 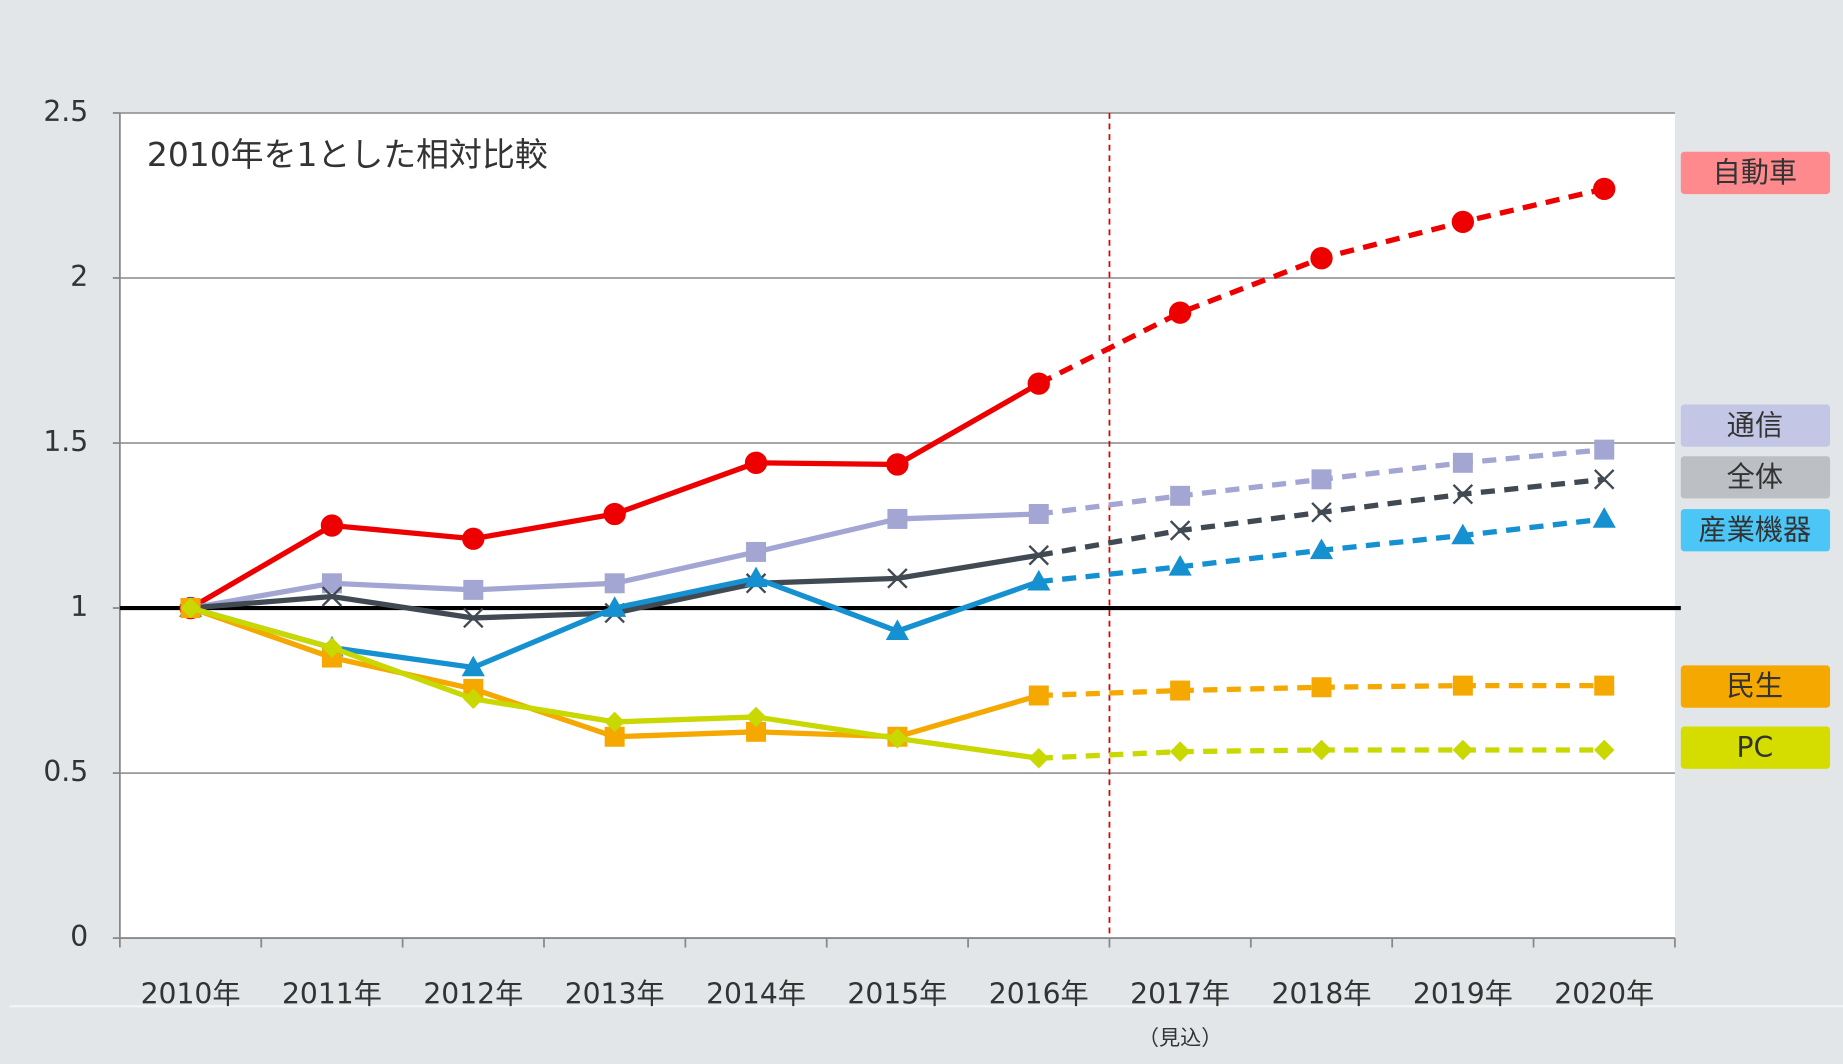 I want to click on y-tick-label: 1.5, so click(x=65, y=441).